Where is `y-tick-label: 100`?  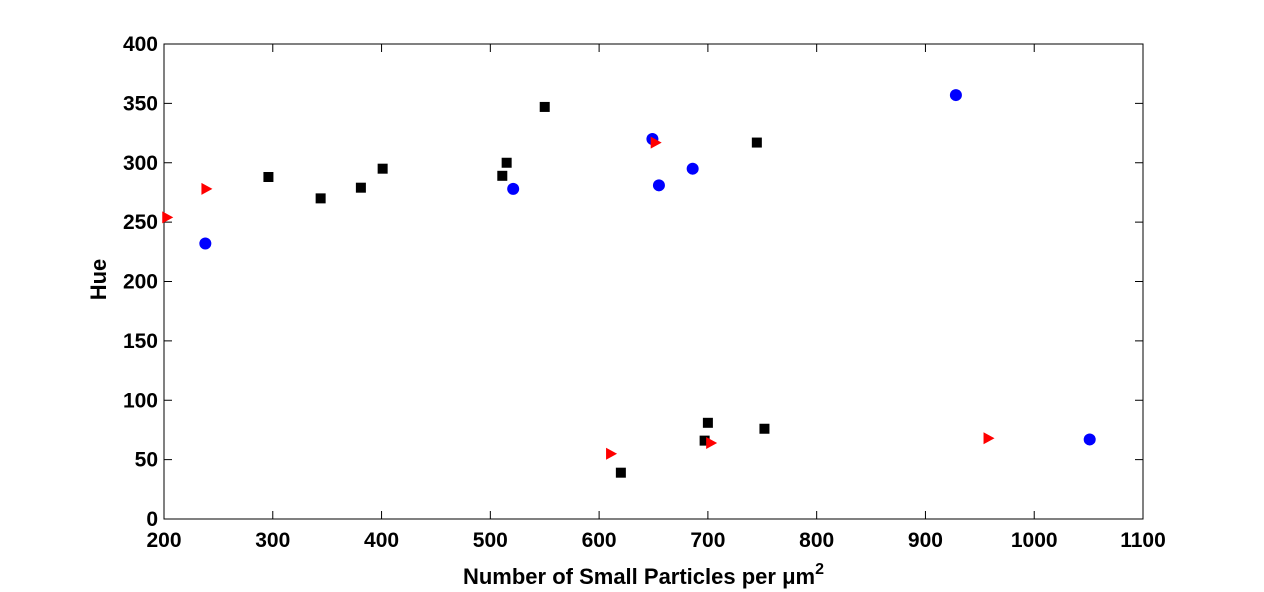
y-tick-label: 100 is located at coordinates (140, 400).